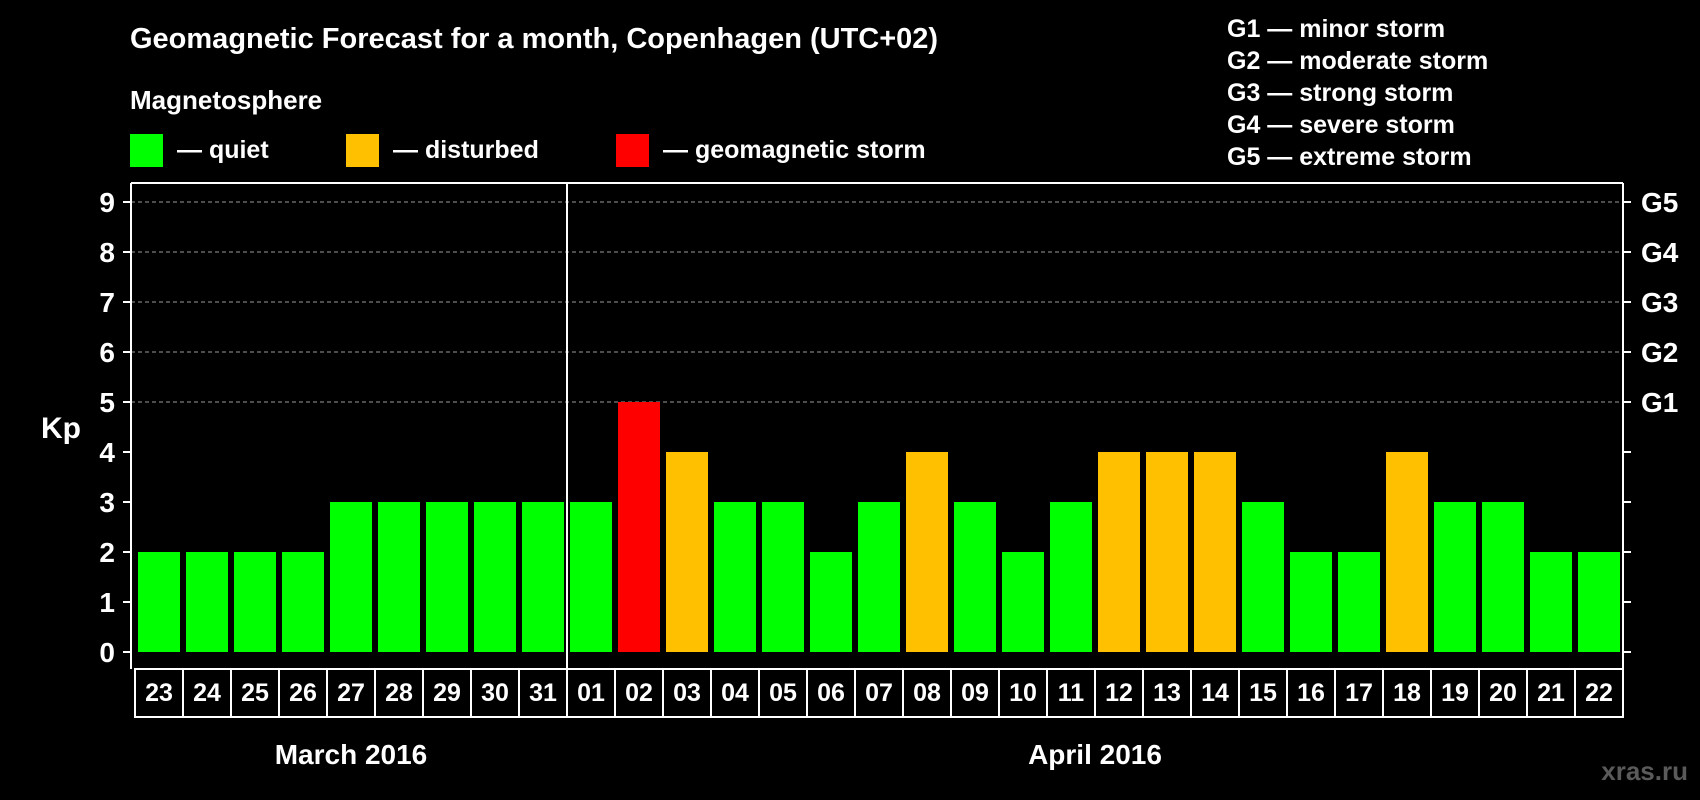 This screenshot has width=1700, height=800. Describe the element at coordinates (783, 693) in the screenshot. I see `day-label-05: 05` at that location.